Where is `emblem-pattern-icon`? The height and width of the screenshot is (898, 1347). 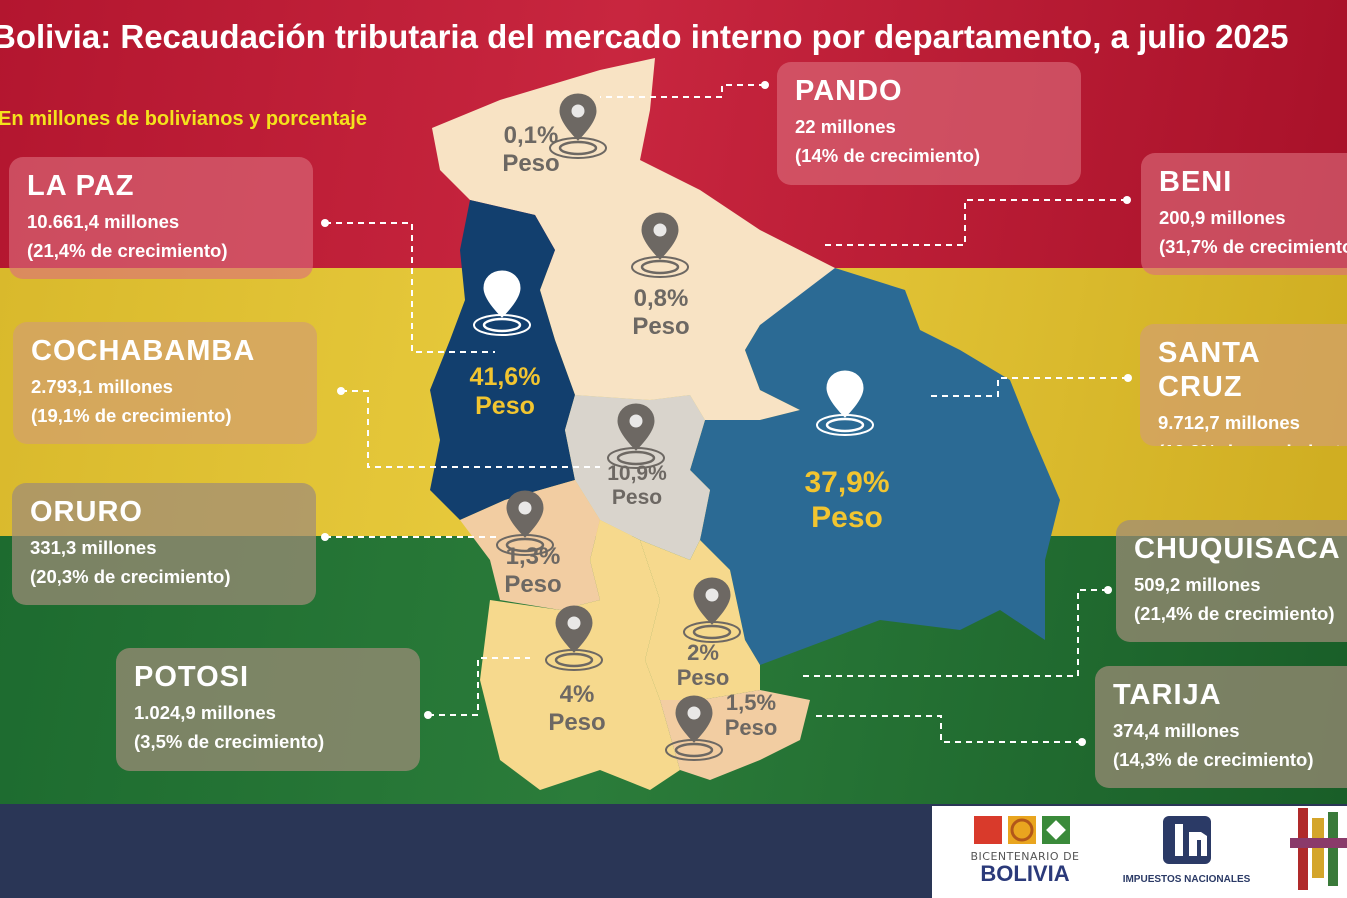 emblem-pattern-icon is located at coordinates (1318, 849).